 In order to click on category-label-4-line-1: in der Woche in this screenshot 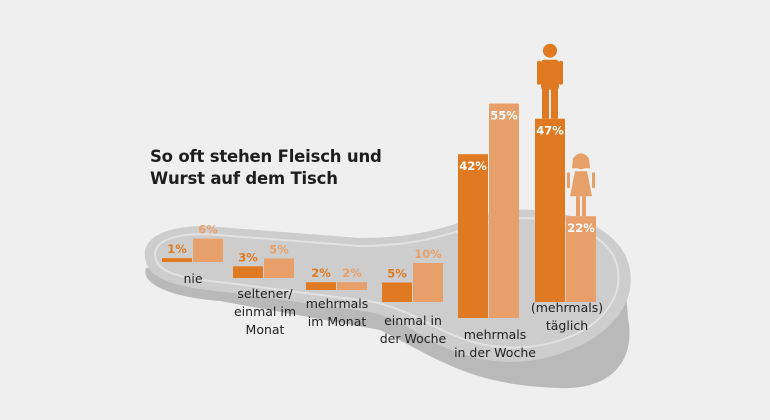, I will do `click(495, 352)`.